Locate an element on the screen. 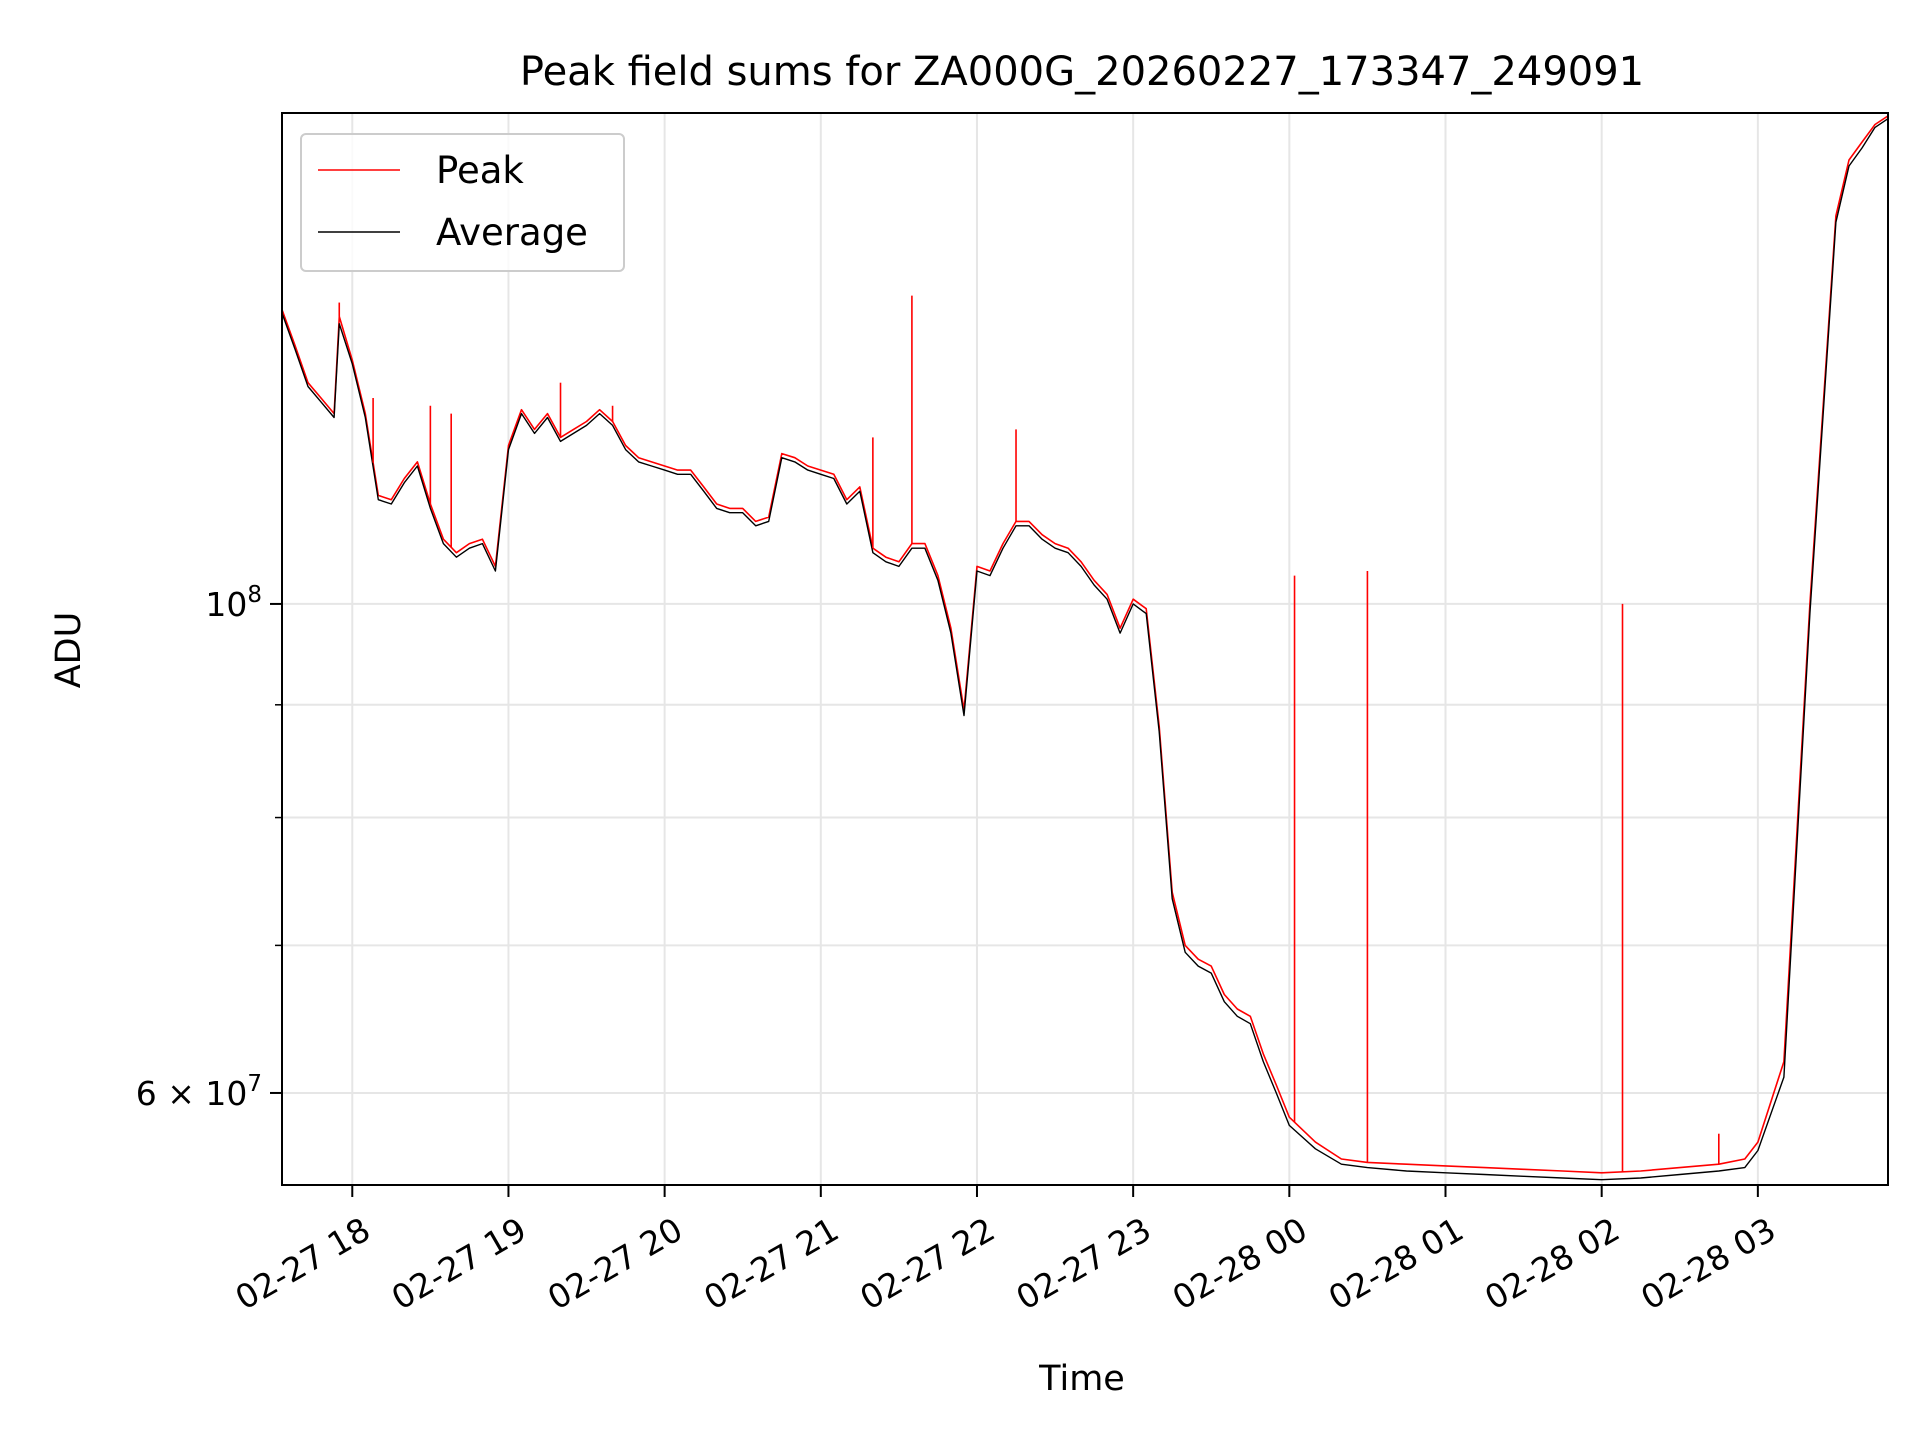 This screenshot has height=1440, width=1920. legend-box is located at coordinates (462, 202).